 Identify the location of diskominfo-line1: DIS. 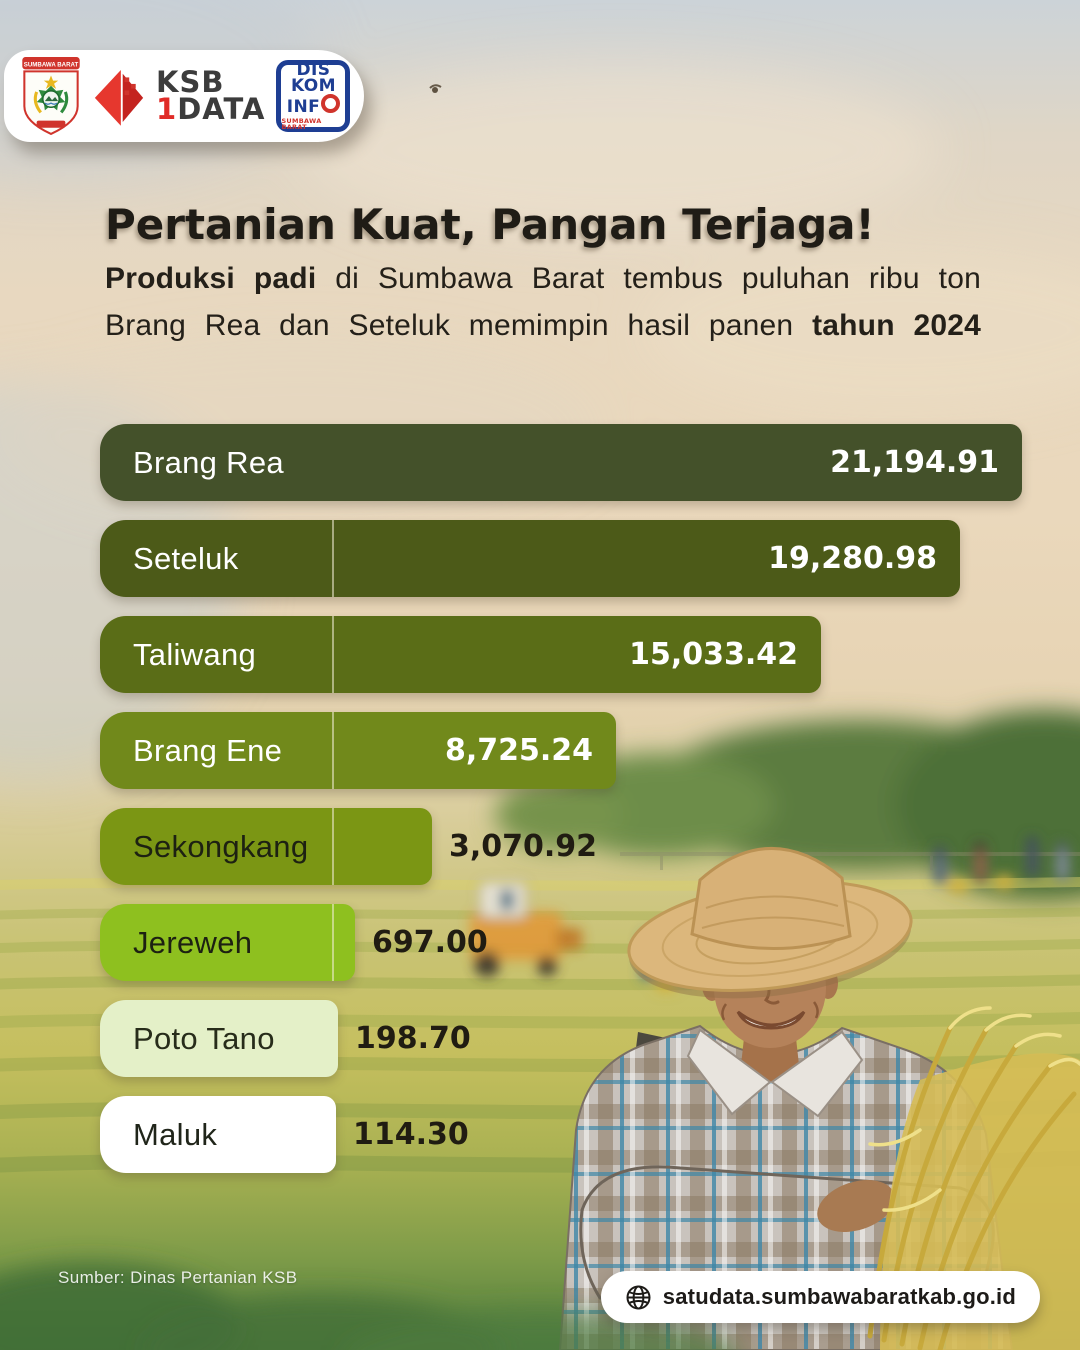
(313, 70).